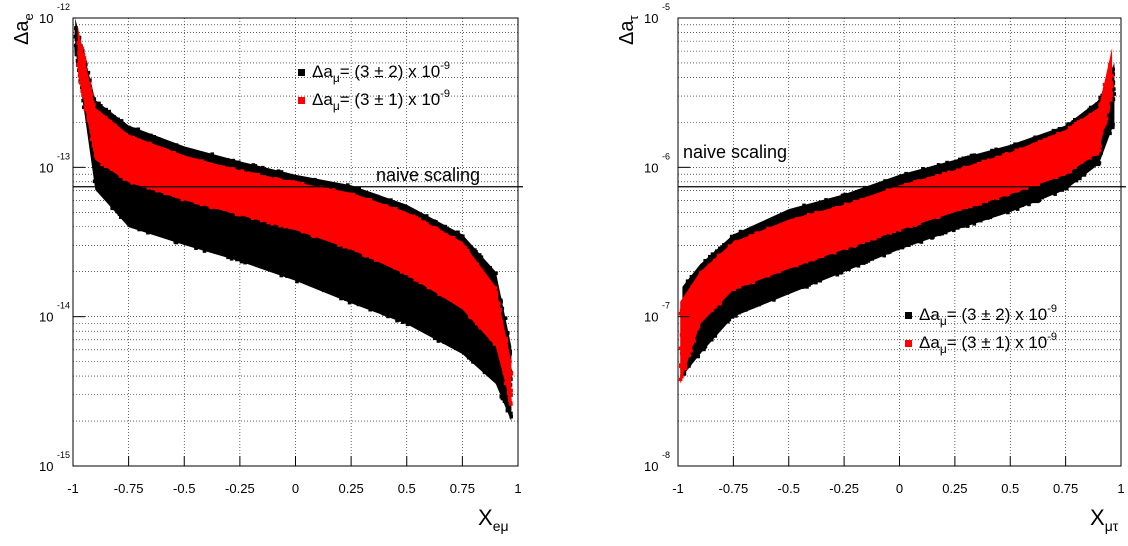  I want to click on x-tick-label: 1, so click(517, 488).